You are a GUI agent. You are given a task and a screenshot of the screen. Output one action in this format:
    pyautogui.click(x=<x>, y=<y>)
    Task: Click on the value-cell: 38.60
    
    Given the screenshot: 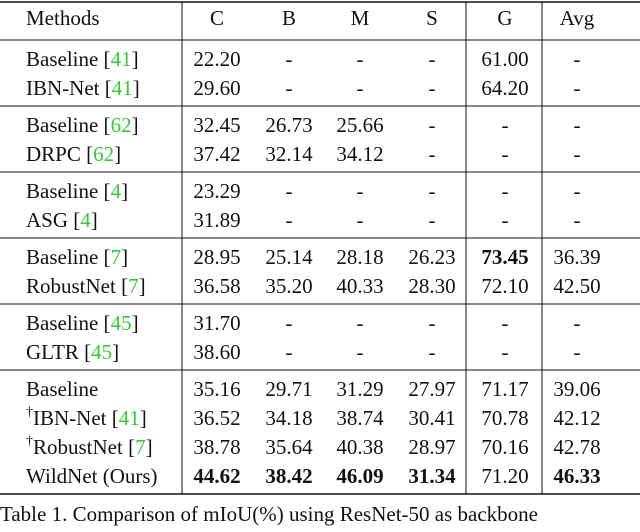 What is the action you would take?
    pyautogui.click(x=216, y=352)
    